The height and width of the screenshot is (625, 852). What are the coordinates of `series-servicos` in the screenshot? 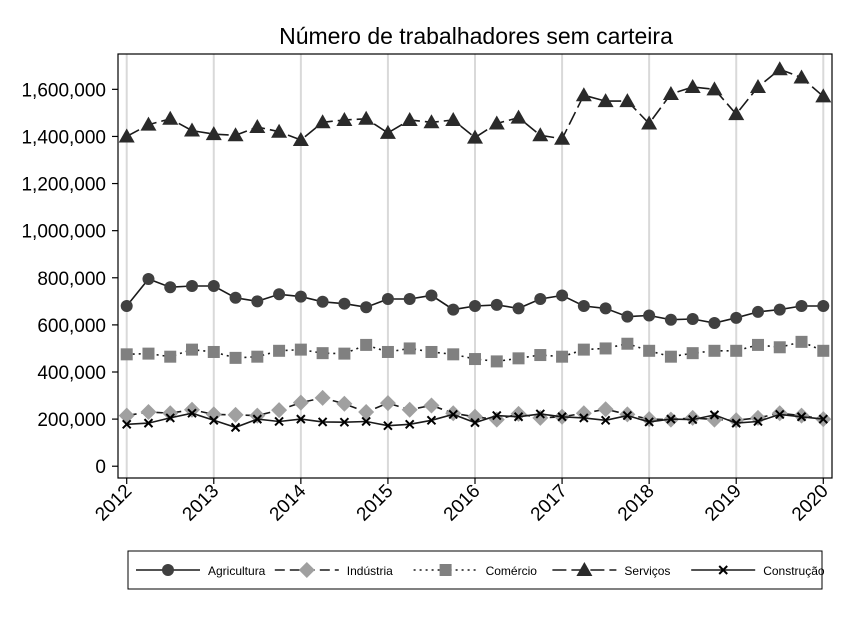 It's located at (475, 103).